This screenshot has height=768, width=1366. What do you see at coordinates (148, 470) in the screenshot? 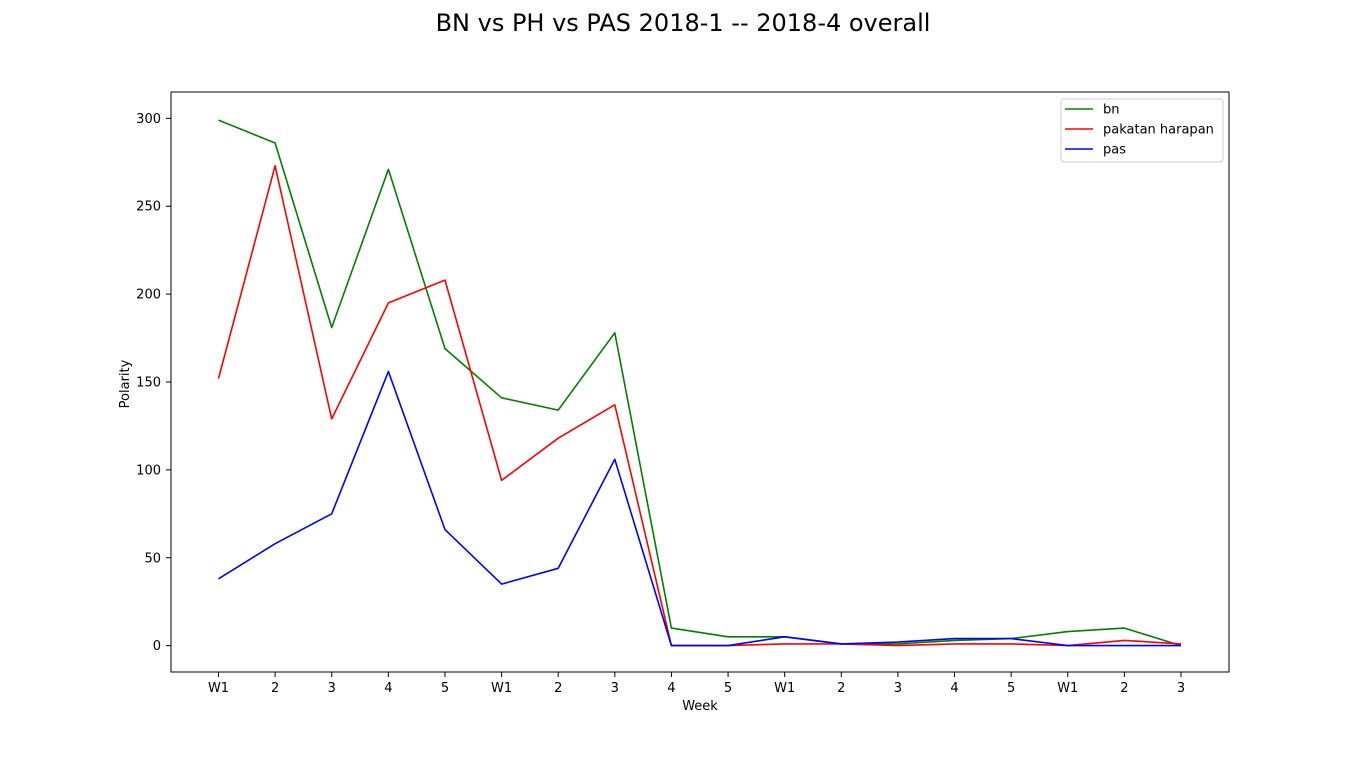
I see `y-tick-label: 100` at bounding box center [148, 470].